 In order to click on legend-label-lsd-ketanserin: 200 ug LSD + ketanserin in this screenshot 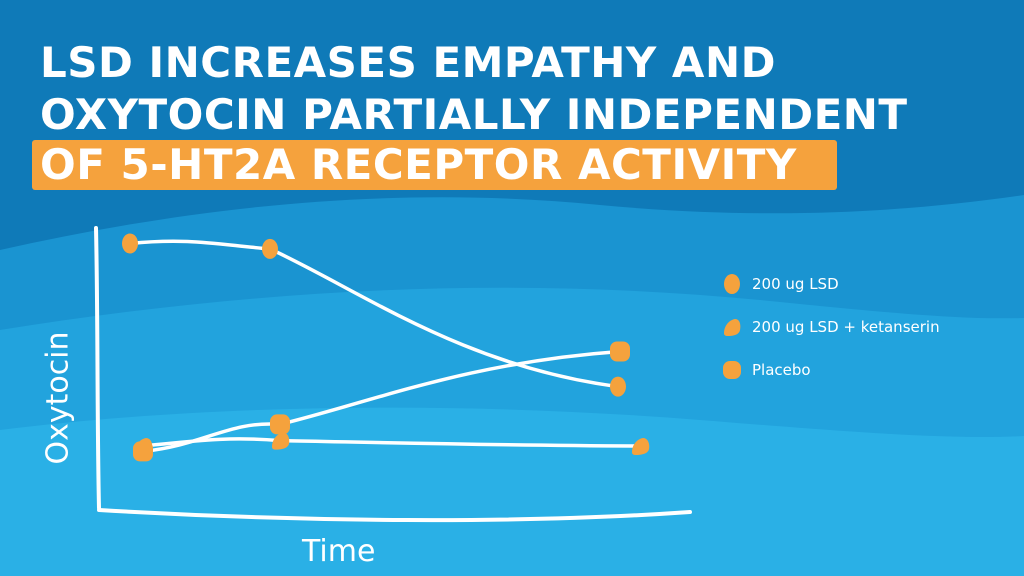, I will do `click(846, 327)`.